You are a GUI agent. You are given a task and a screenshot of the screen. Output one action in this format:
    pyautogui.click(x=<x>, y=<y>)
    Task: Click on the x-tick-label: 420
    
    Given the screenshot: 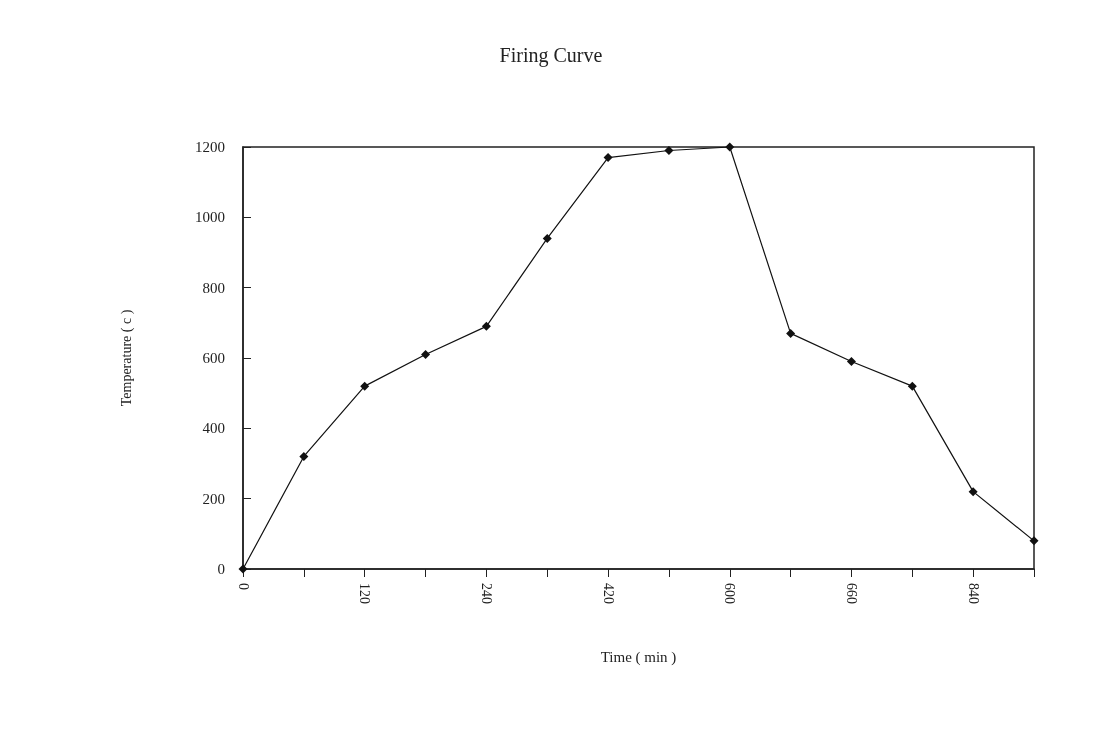 What is the action you would take?
    pyautogui.click(x=608, y=593)
    